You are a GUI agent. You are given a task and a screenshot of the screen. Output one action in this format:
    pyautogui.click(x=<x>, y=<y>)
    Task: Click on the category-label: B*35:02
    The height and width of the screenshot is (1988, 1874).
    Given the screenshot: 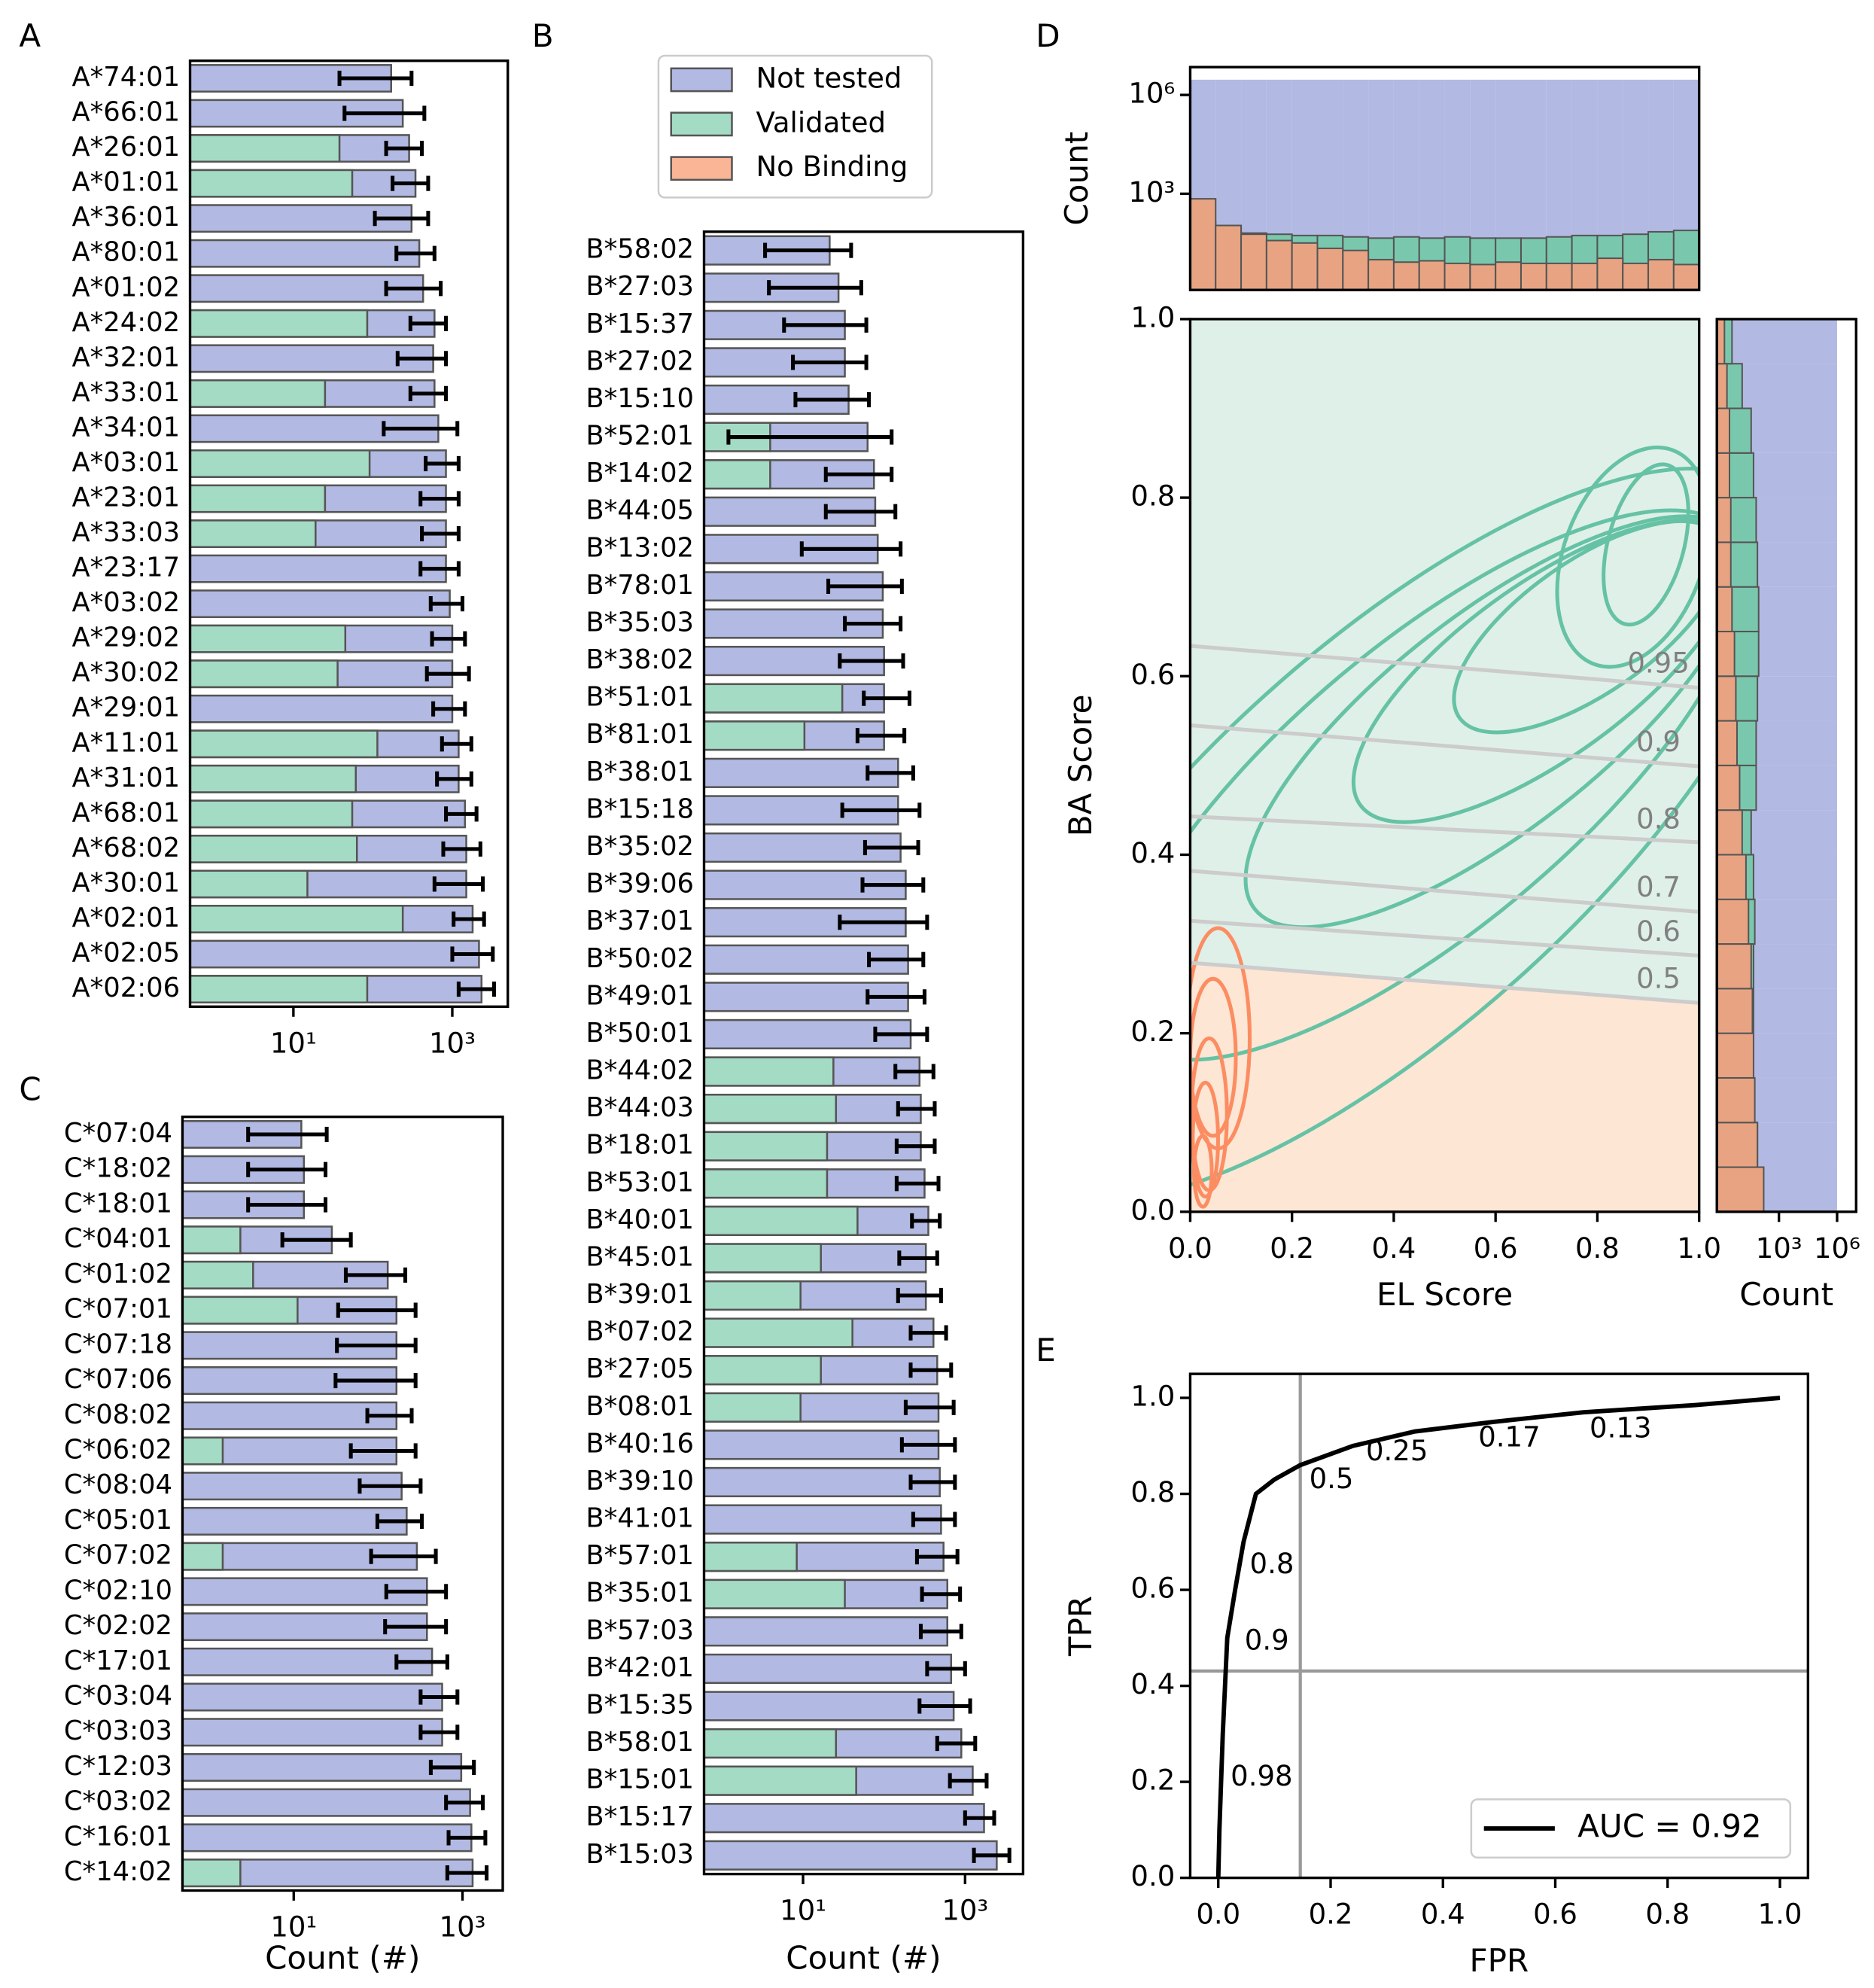 What is the action you would take?
    pyautogui.click(x=640, y=846)
    